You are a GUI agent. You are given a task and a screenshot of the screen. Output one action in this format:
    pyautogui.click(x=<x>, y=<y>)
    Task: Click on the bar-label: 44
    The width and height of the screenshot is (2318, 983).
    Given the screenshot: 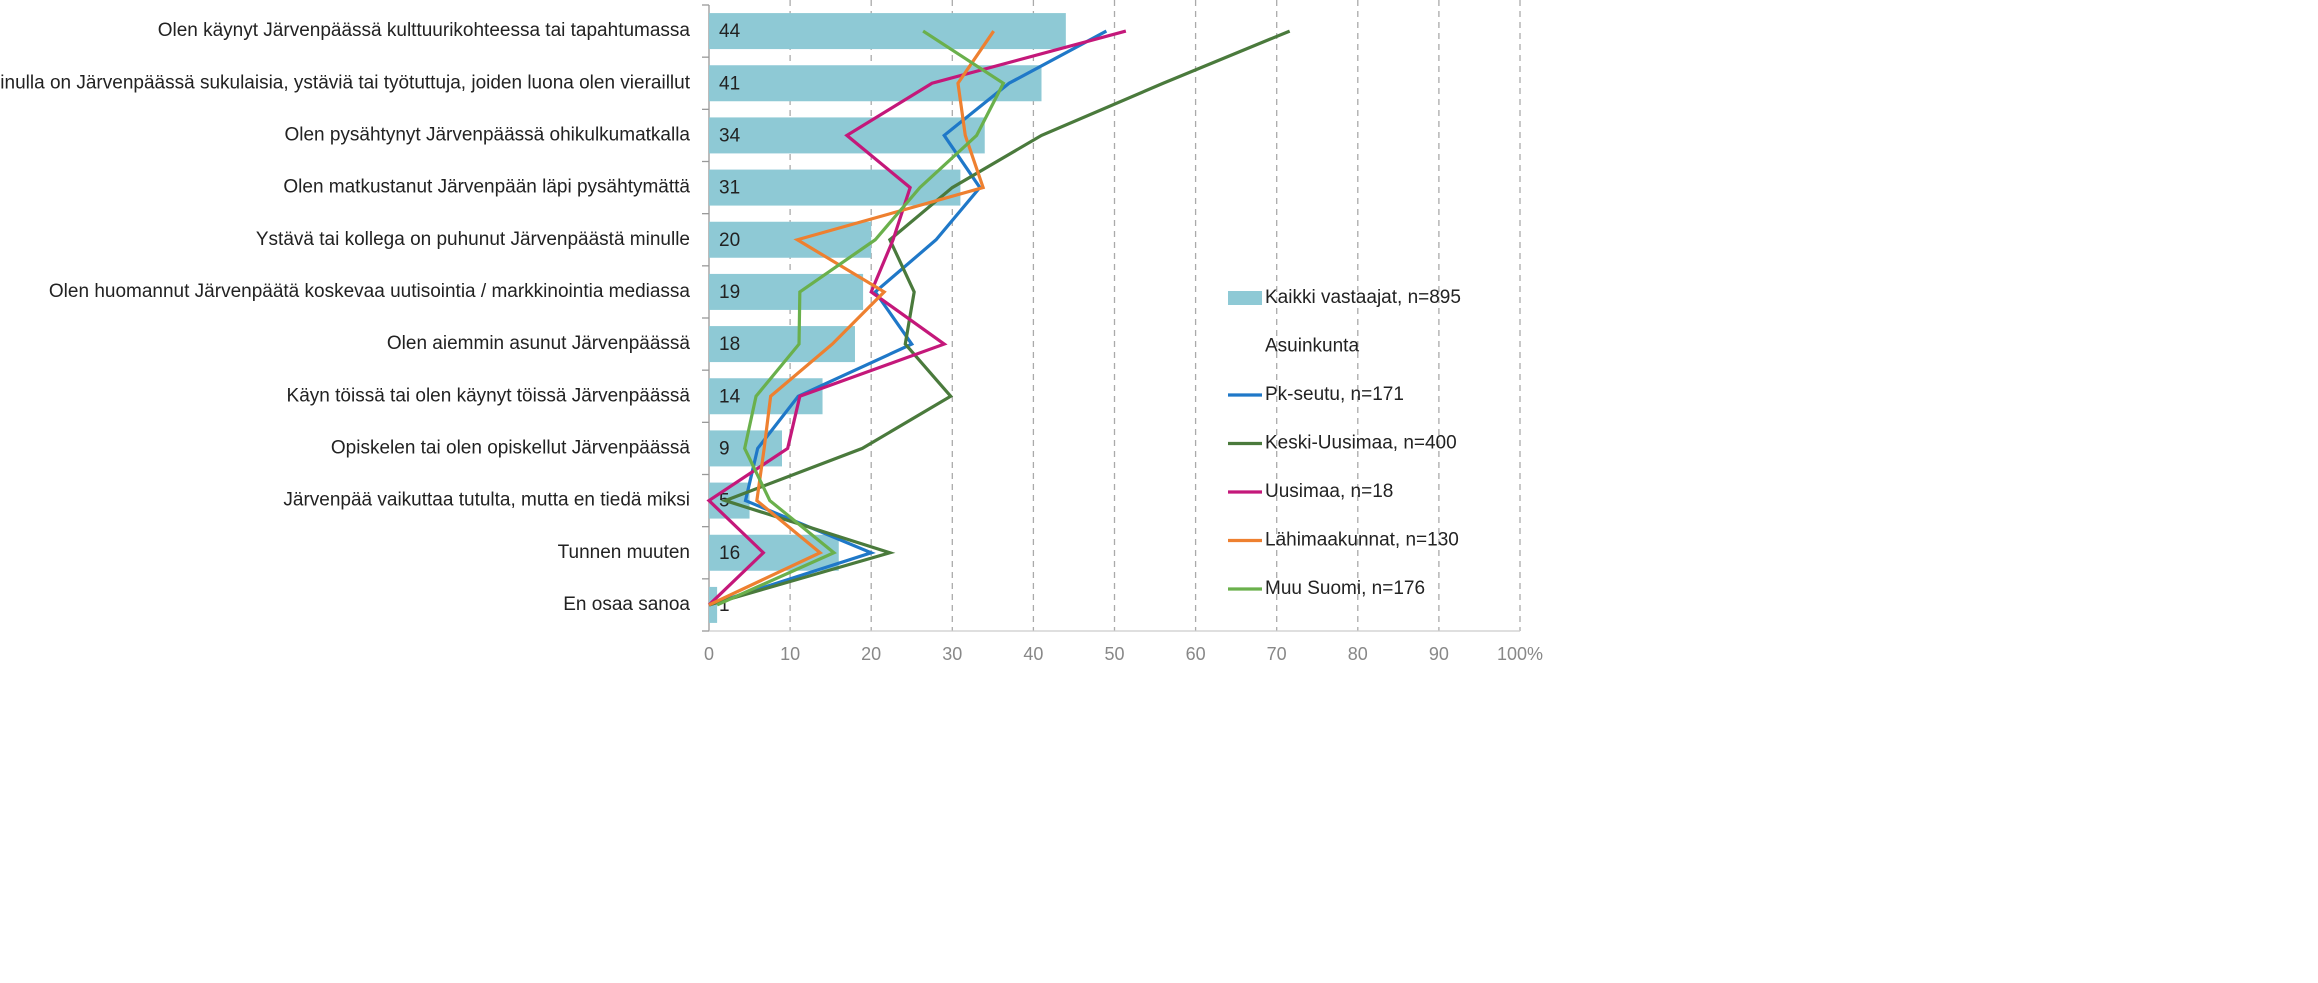 What is the action you would take?
    pyautogui.click(x=730, y=31)
    